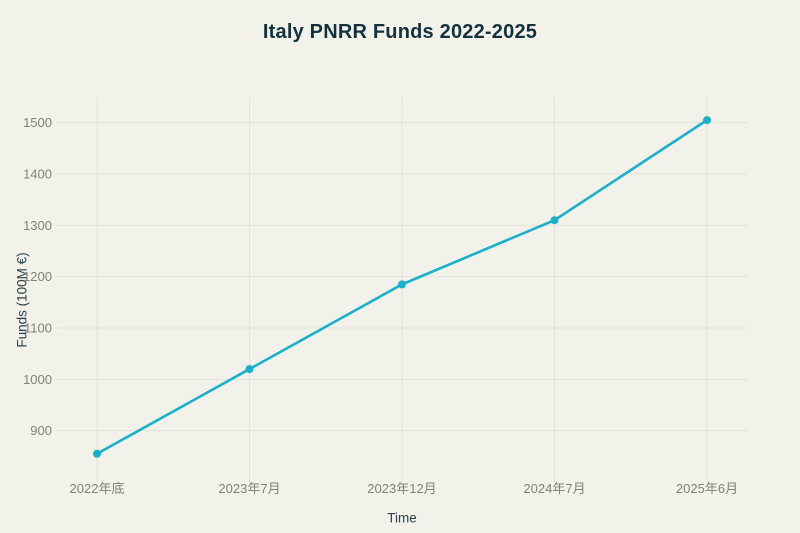 This screenshot has width=800, height=533. Describe the element at coordinates (707, 488) in the screenshot. I see `x-tick-label: 2025年6月` at that location.